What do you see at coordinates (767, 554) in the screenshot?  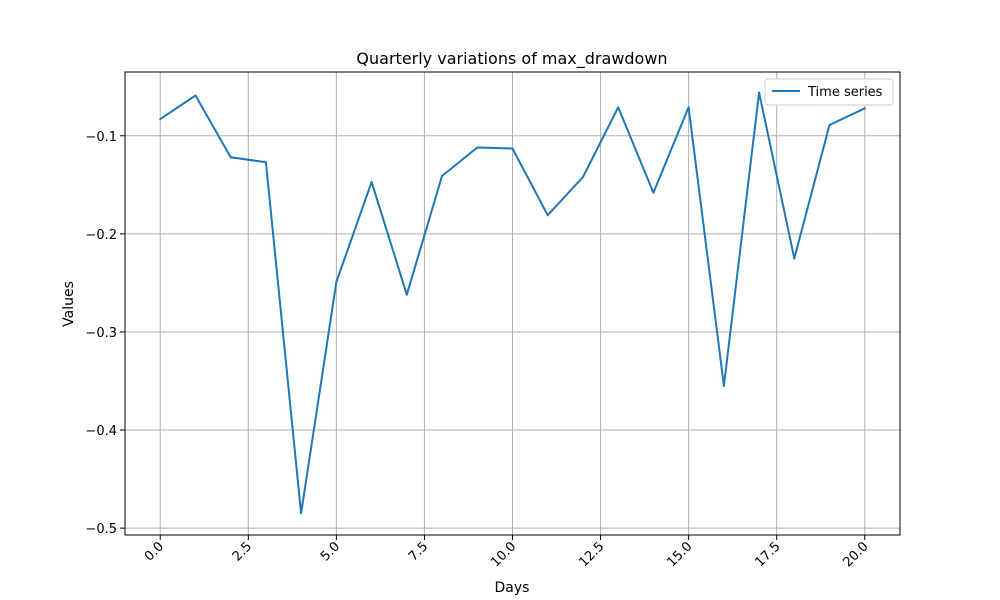 I see `x-tick-label: 17.5` at bounding box center [767, 554].